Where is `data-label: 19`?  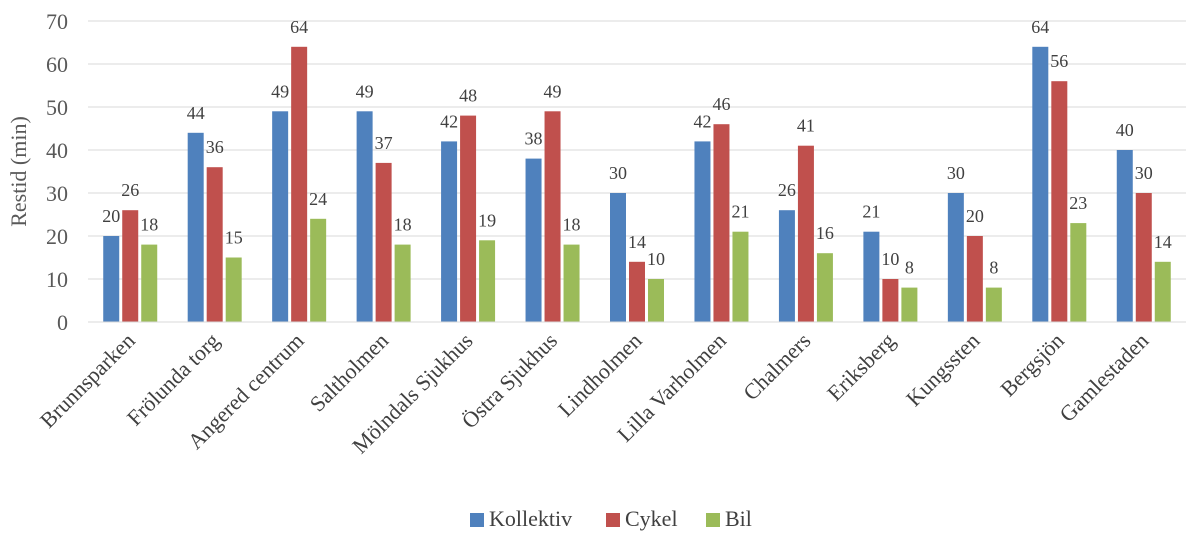 data-label: 19 is located at coordinates (487, 220).